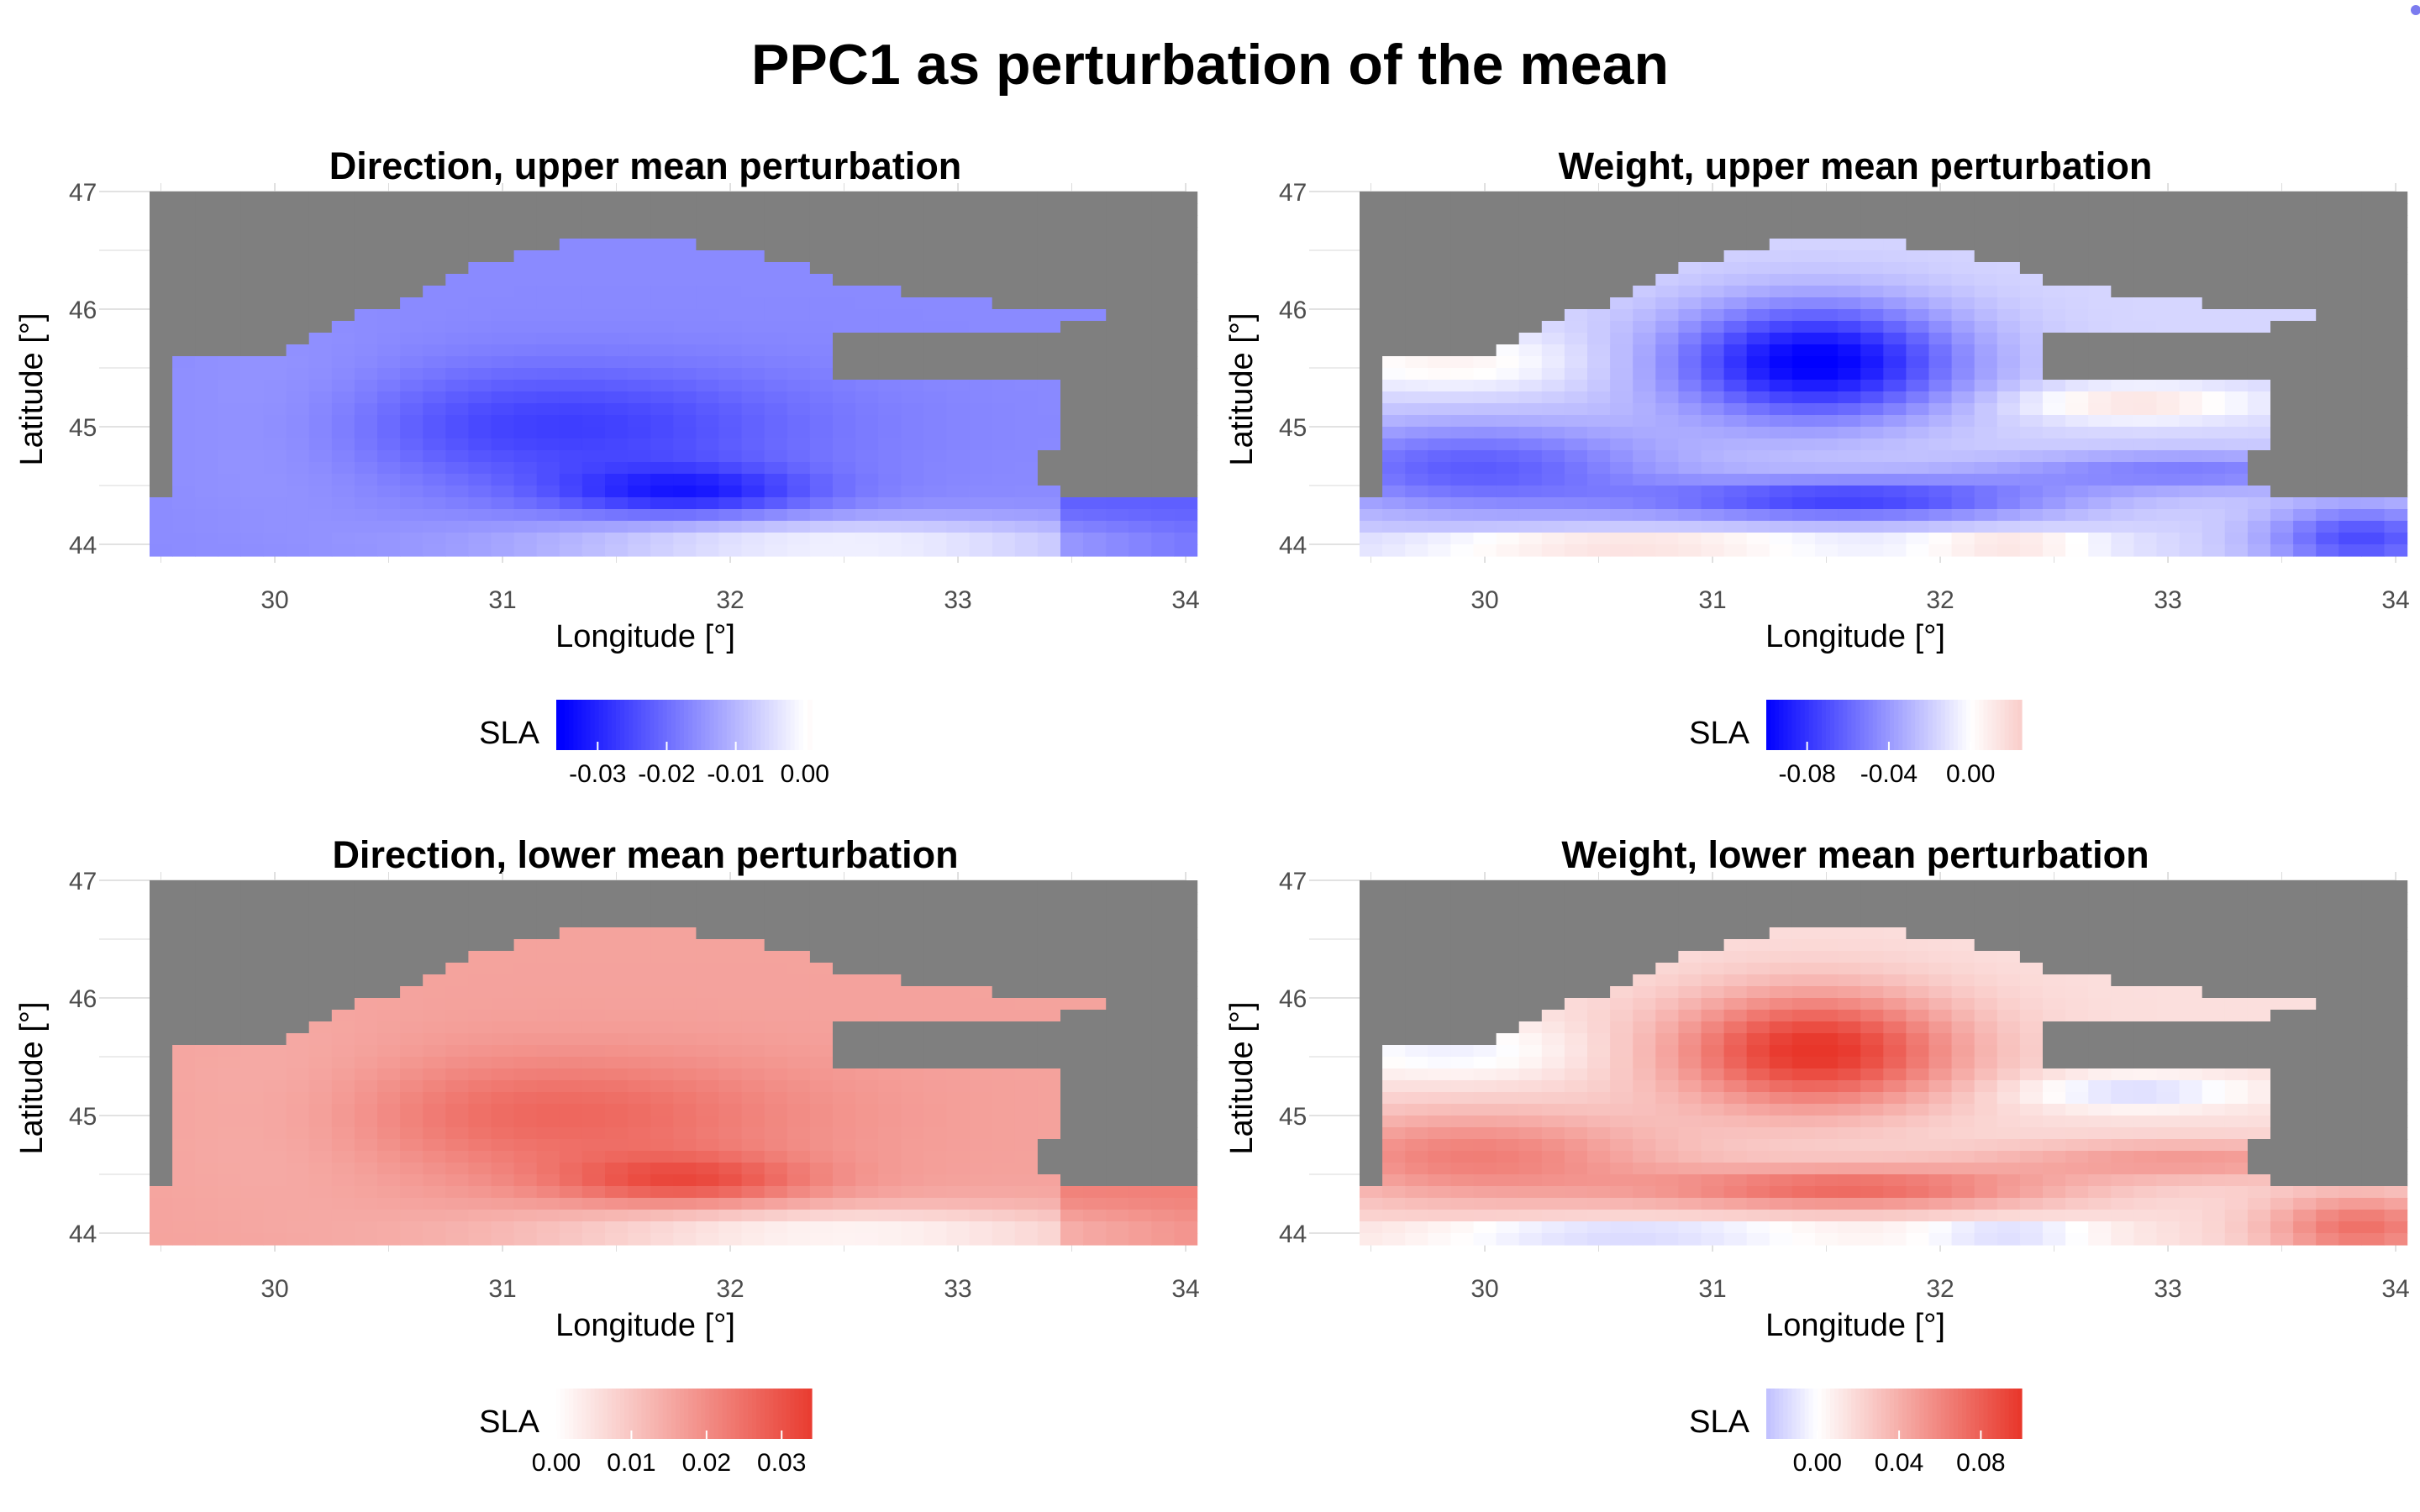  What do you see at coordinates (730, 1289) in the screenshot?
I see `x-tick-label: 32` at bounding box center [730, 1289].